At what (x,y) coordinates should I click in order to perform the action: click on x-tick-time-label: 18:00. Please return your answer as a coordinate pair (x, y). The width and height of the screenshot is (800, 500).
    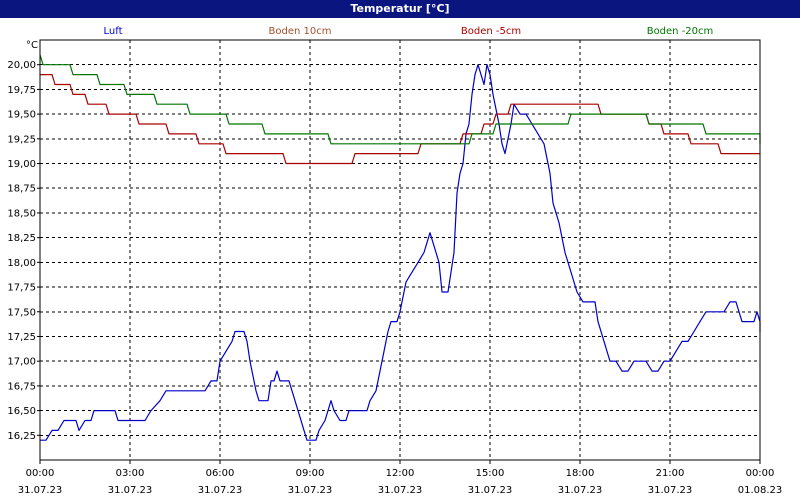
    Looking at the image, I should click on (580, 473).